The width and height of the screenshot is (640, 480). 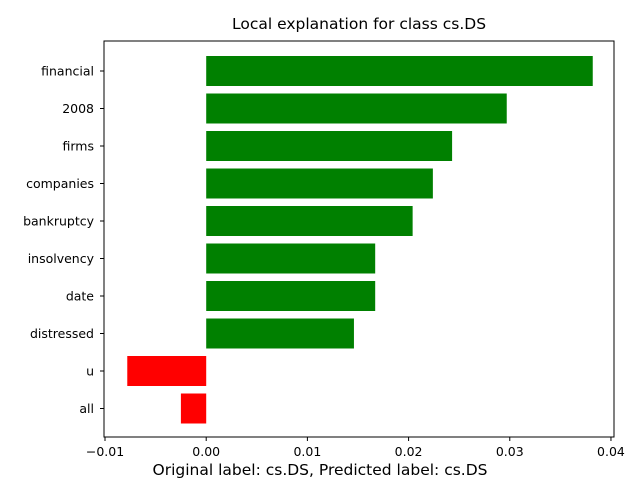 What do you see at coordinates (355, 448) in the screenshot?
I see `x-axis-ticks: −0.01 0.00 0.01 0.02 0.03 0.04` at bounding box center [355, 448].